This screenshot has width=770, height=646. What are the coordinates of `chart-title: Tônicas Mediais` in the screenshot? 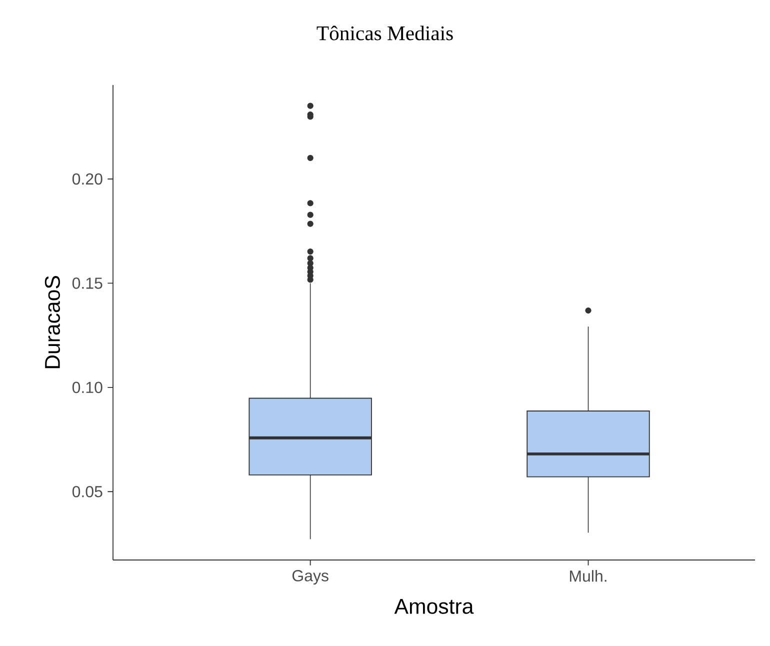 It's located at (384, 33).